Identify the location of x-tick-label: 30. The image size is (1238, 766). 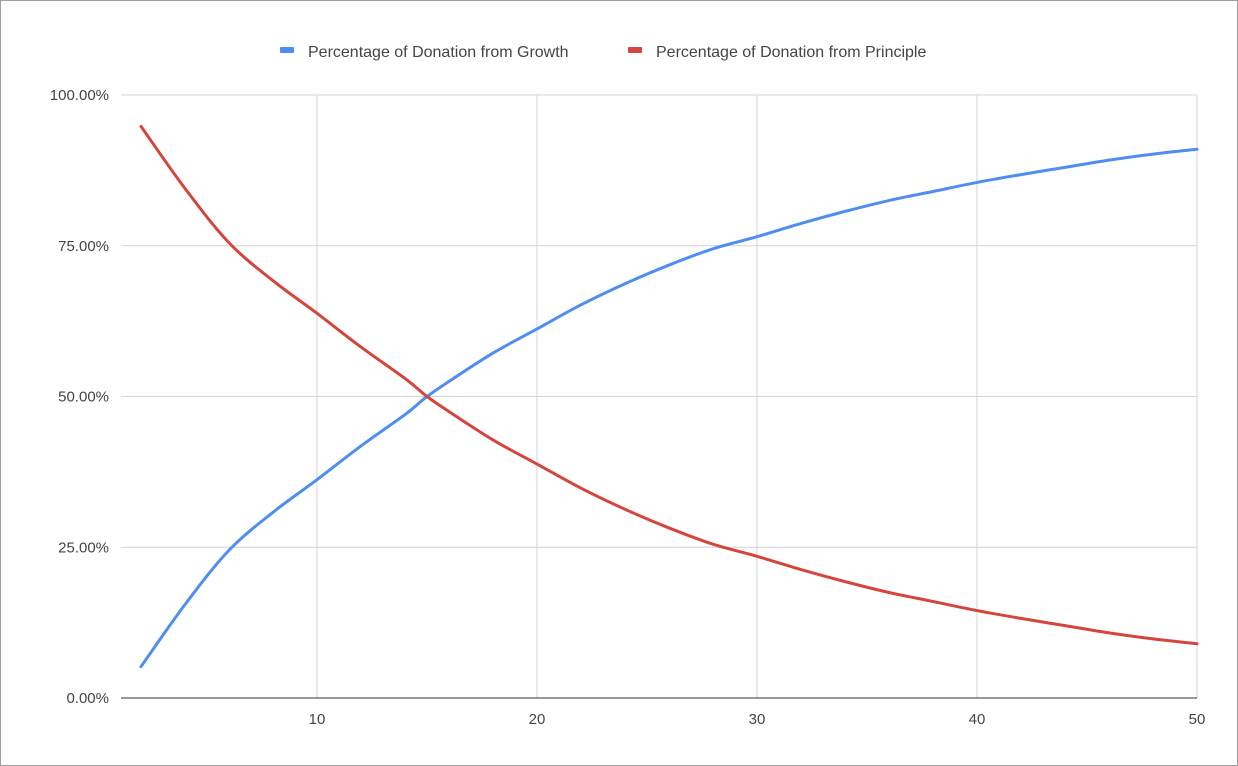
(757, 719).